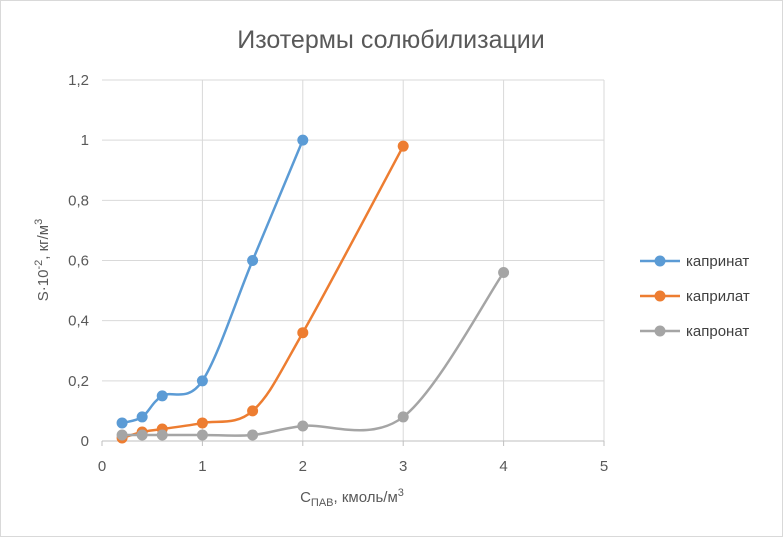  Describe the element at coordinates (718, 296) in the screenshot. I see `legend-label: каприлат` at that location.